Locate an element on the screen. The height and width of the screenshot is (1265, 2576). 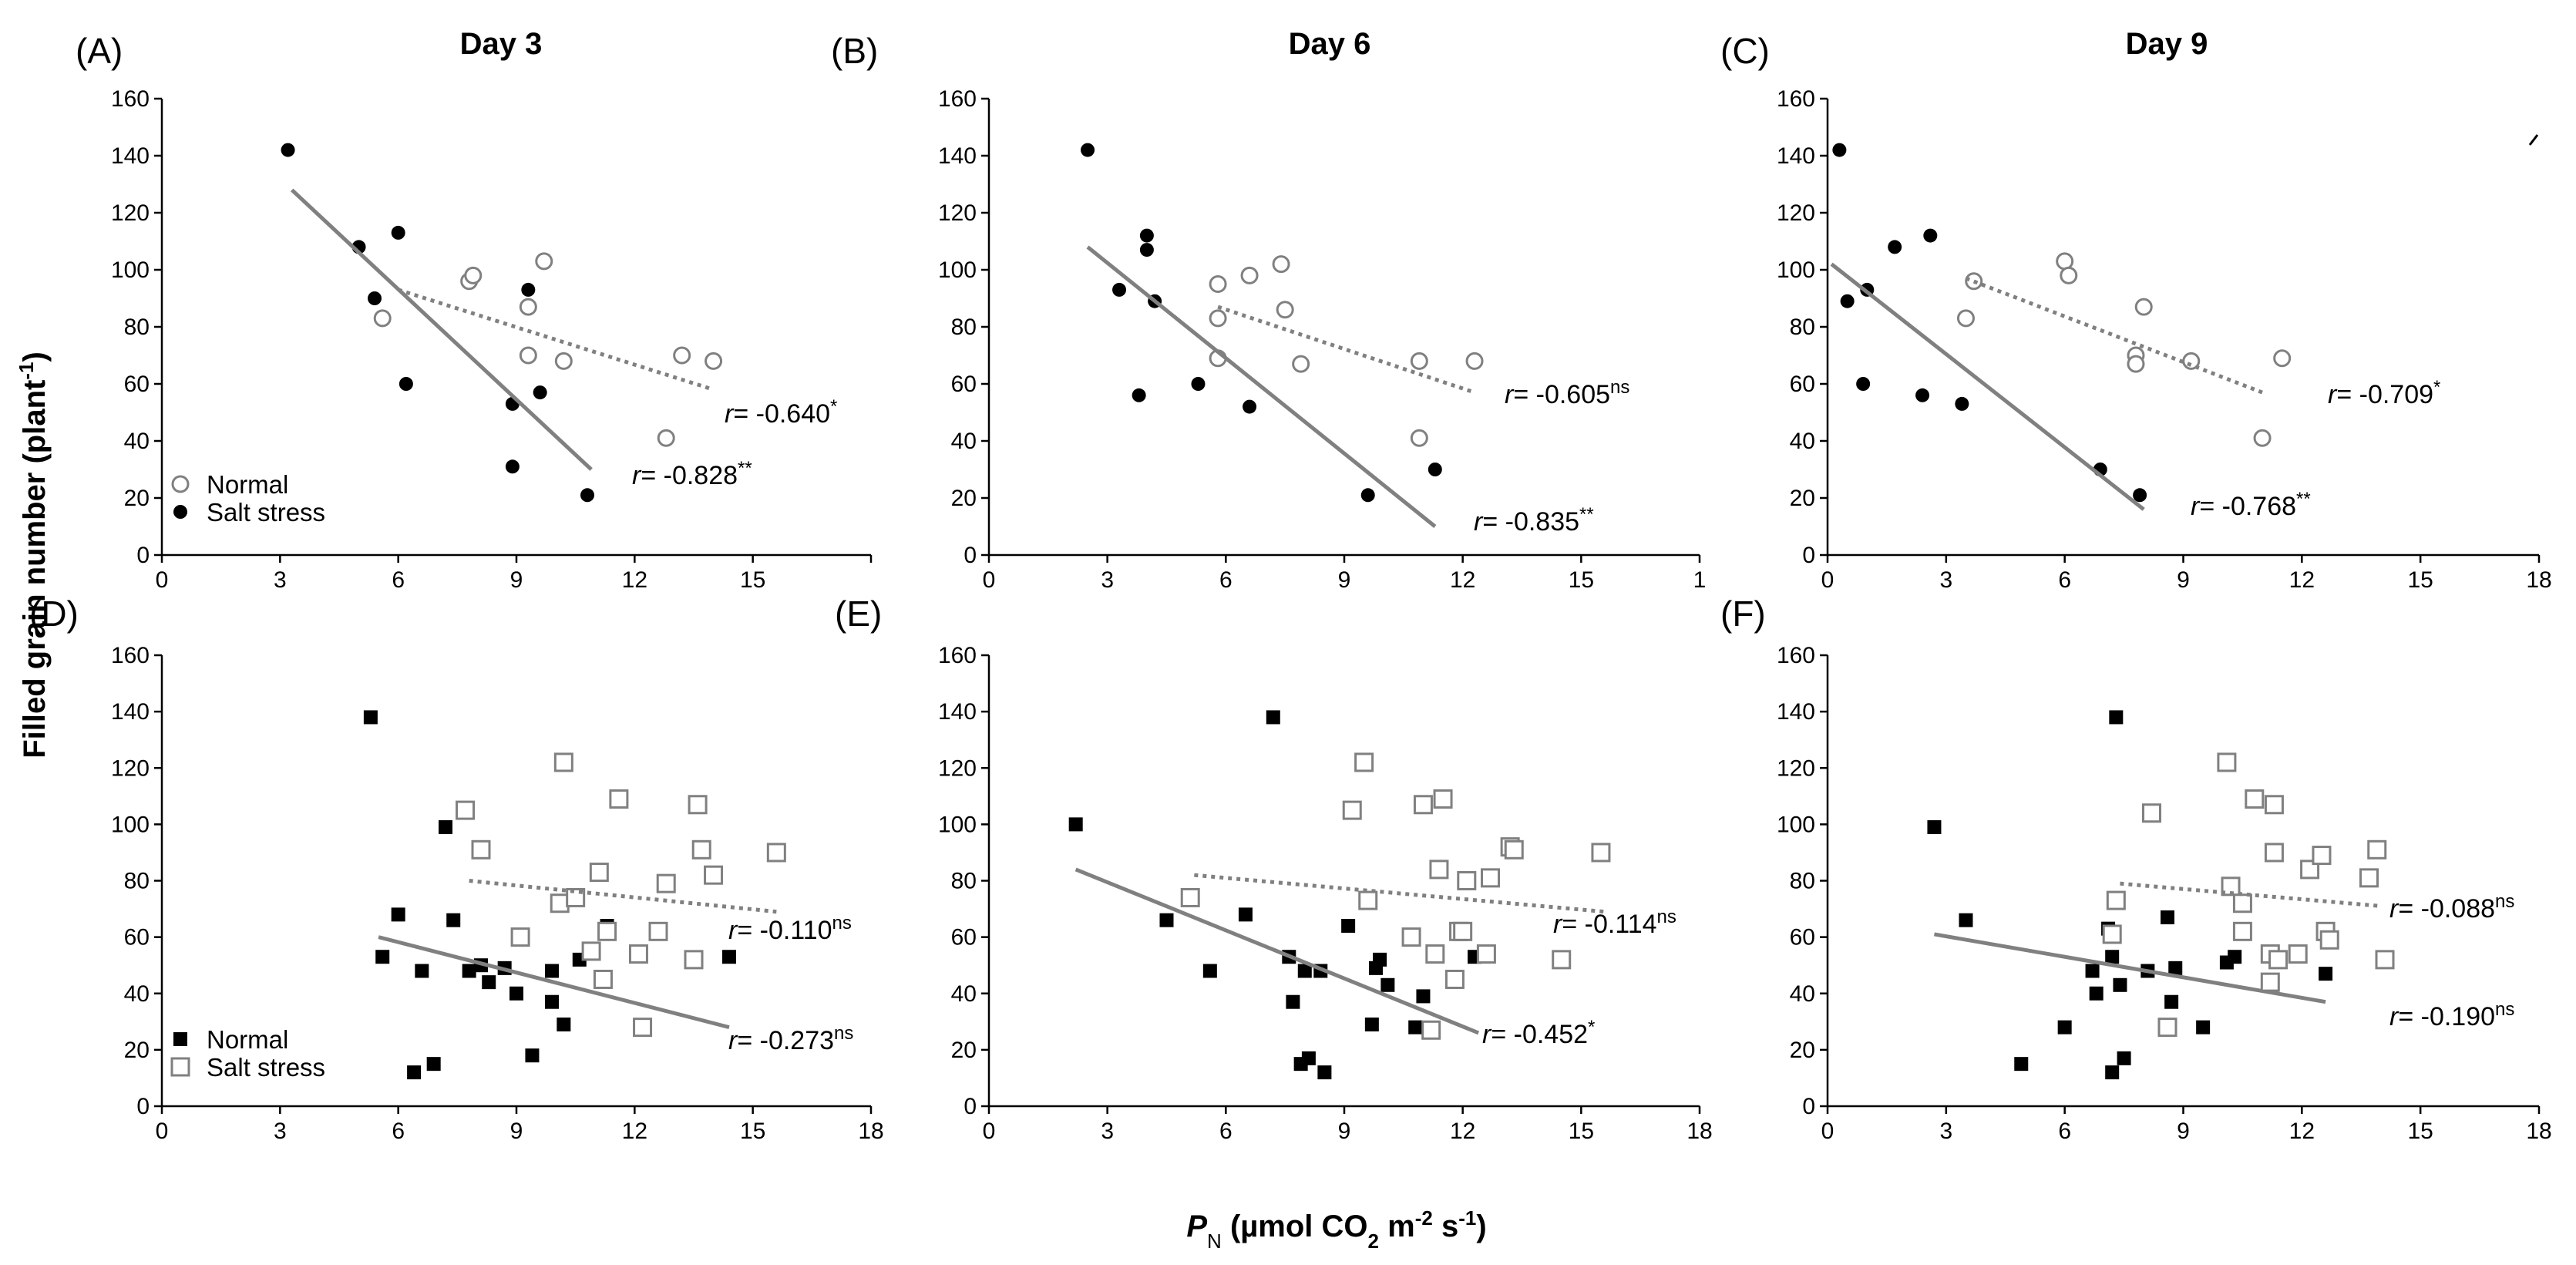
series-normal: r= -0.452* is located at coordinates (1331, 895).